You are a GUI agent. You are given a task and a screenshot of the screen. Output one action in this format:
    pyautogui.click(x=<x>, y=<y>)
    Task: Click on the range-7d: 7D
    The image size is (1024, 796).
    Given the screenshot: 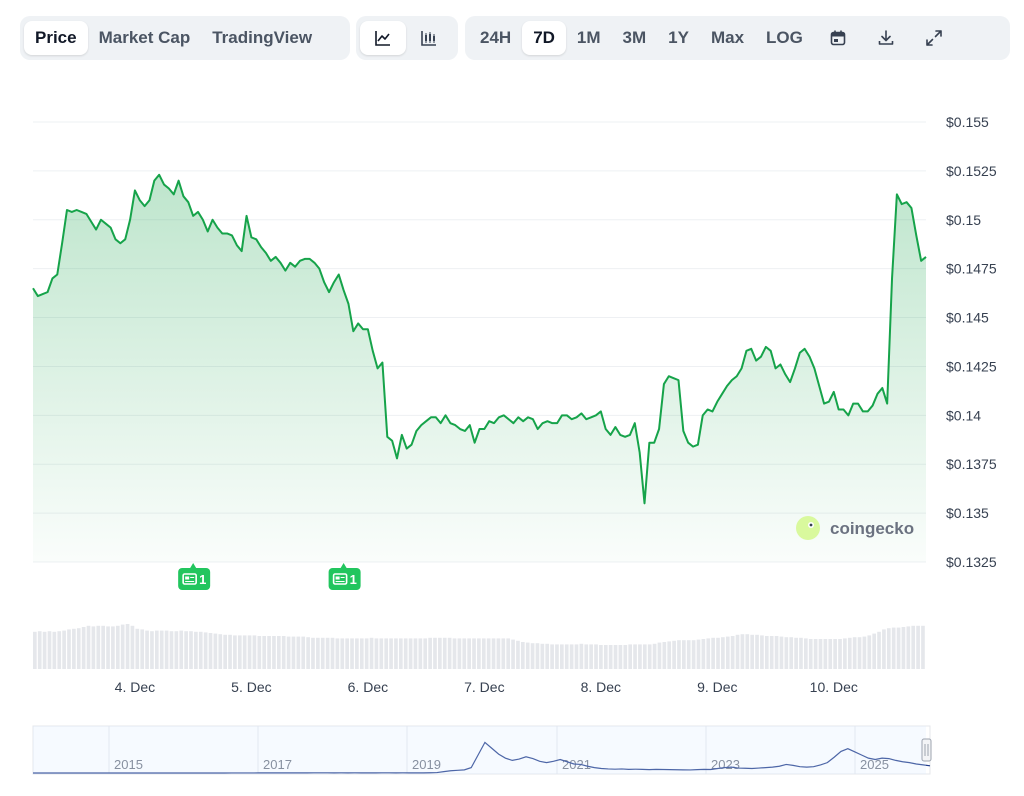 What is the action you would take?
    pyautogui.click(x=544, y=38)
    